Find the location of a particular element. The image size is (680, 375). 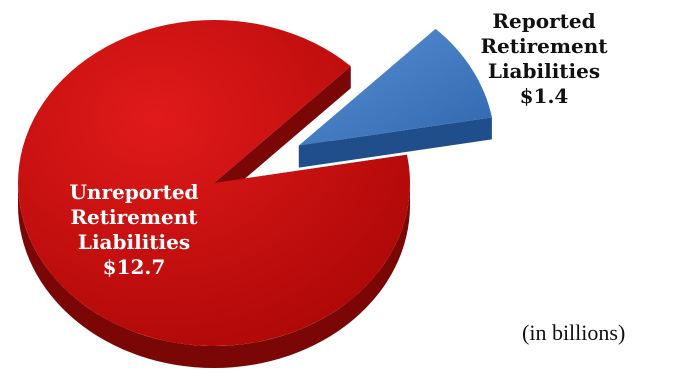

unreported-cut-wall-end is located at coordinates (282, 135).